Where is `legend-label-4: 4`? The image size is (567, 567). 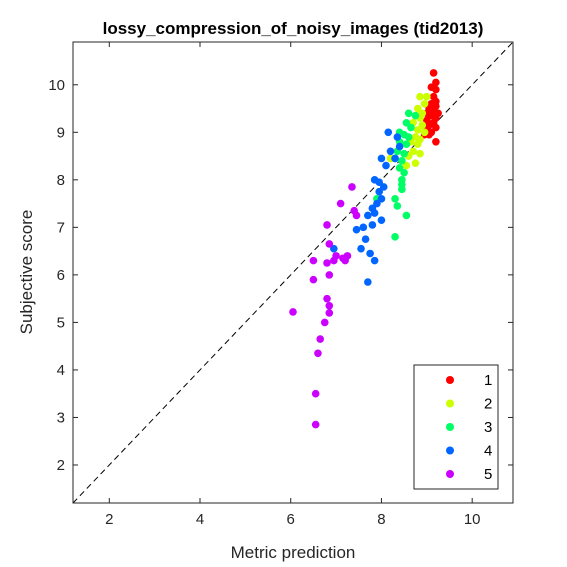
legend-label-4: 4 is located at coordinates (488, 451).